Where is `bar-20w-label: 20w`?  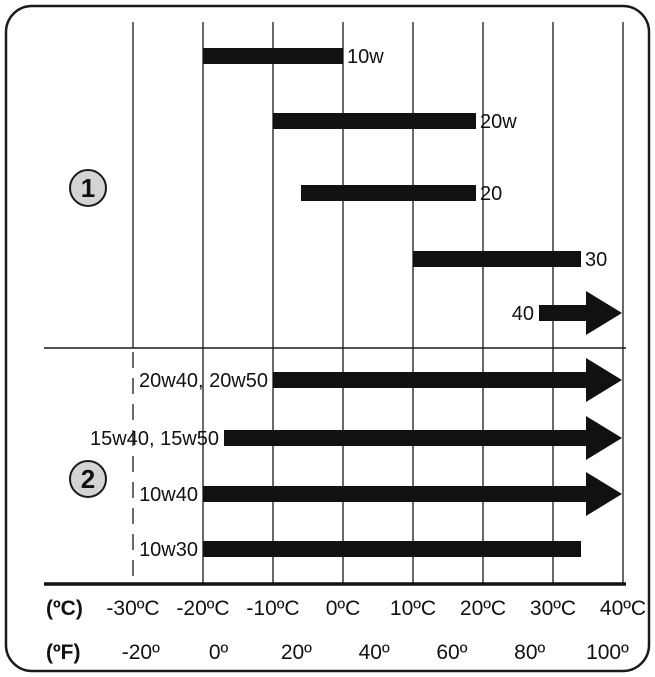 bar-20w-label: 20w is located at coordinates (498, 122).